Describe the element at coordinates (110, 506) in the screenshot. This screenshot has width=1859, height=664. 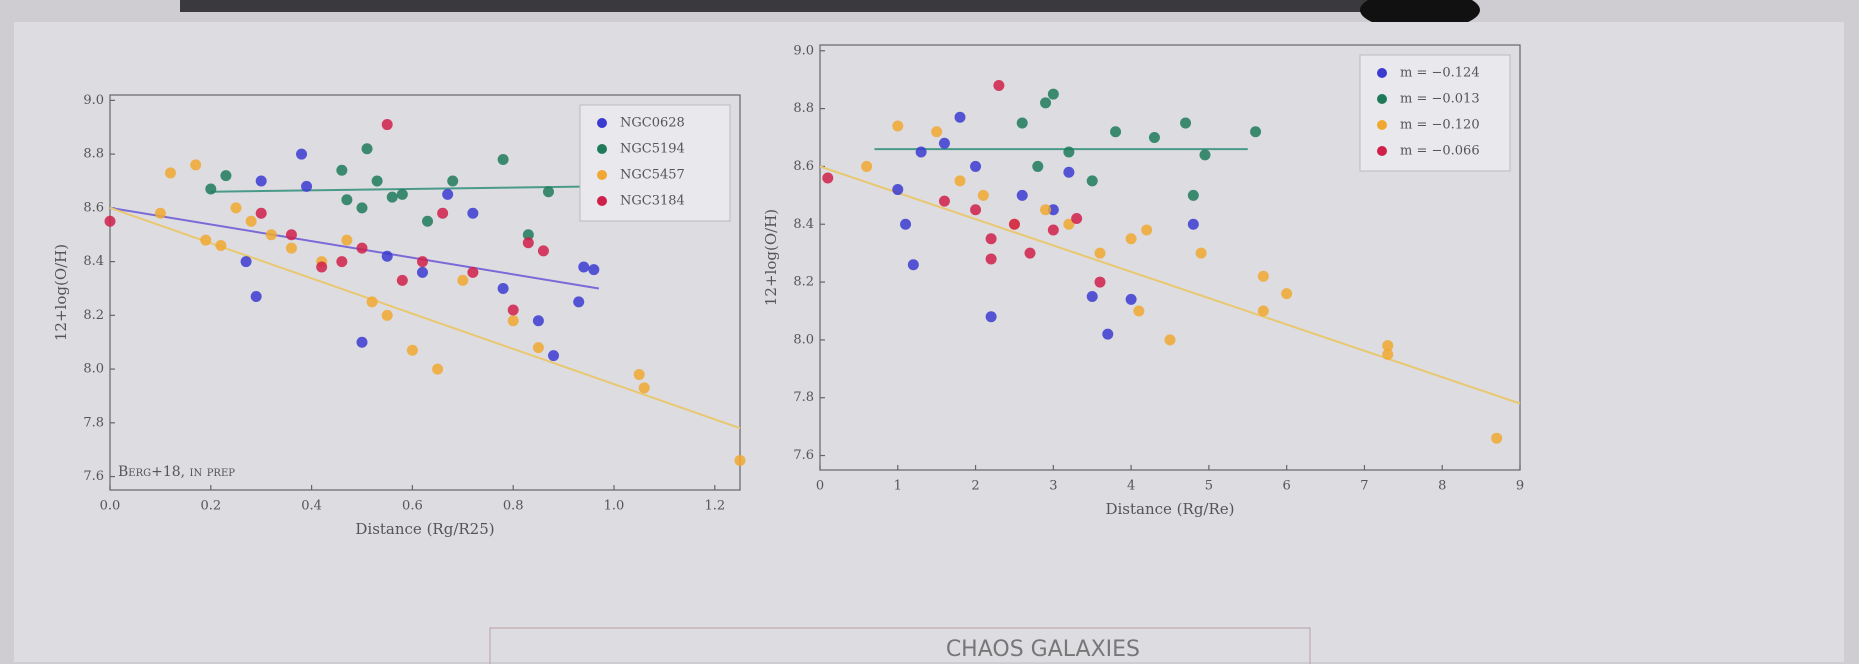
I see `x-tick-label: 0.0` at that location.